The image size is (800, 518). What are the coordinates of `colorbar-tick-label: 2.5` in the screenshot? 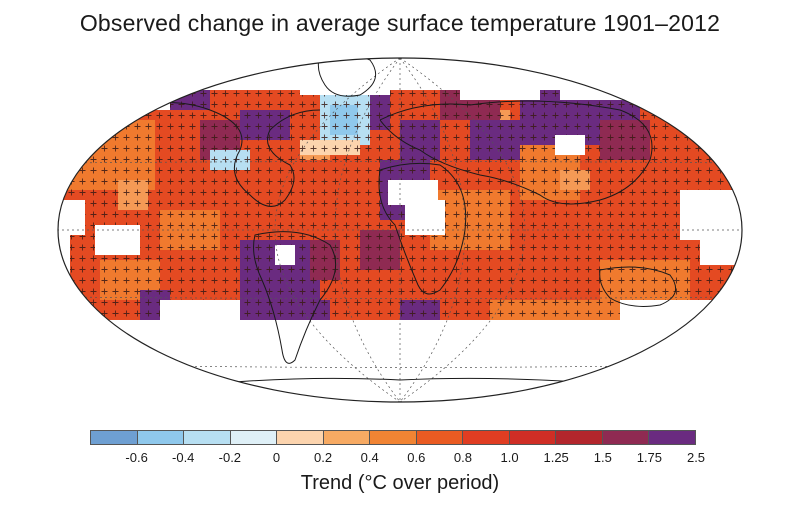 It's located at (696, 457).